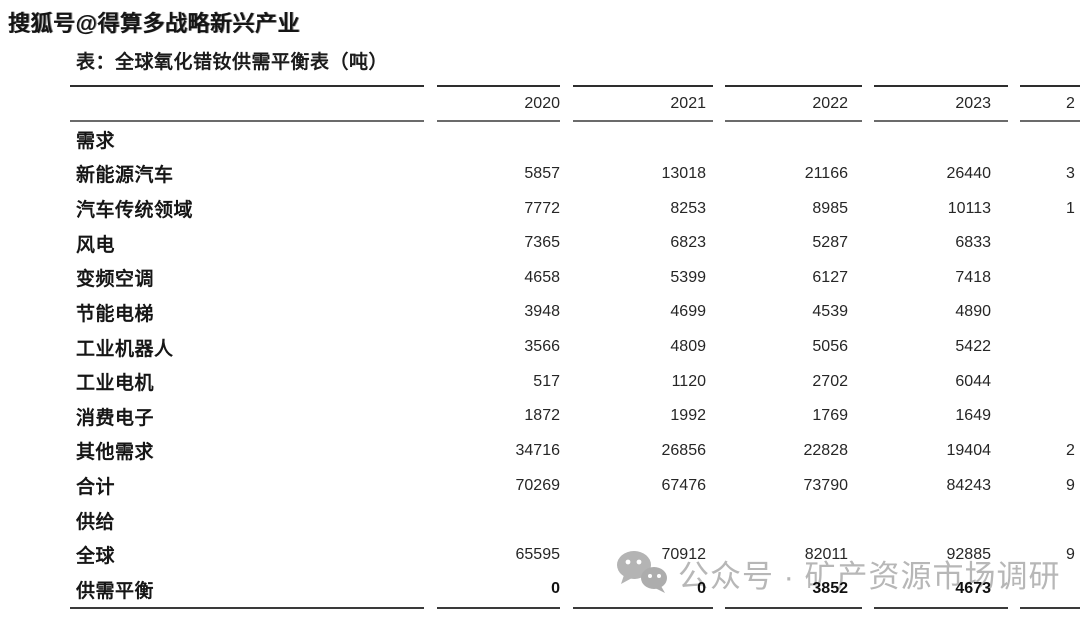  What do you see at coordinates (701, 589) in the screenshot?
I see `cell-2021: 0` at bounding box center [701, 589].